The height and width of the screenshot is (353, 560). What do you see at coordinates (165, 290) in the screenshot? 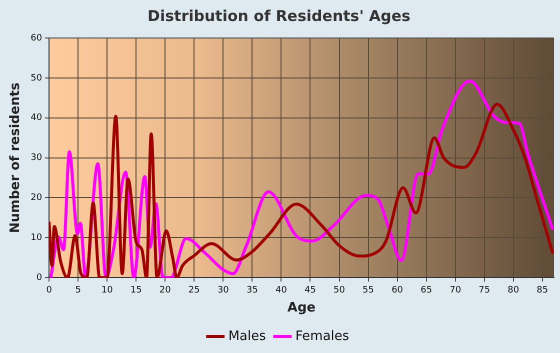
I see `x-tick-label: 20` at bounding box center [165, 290].